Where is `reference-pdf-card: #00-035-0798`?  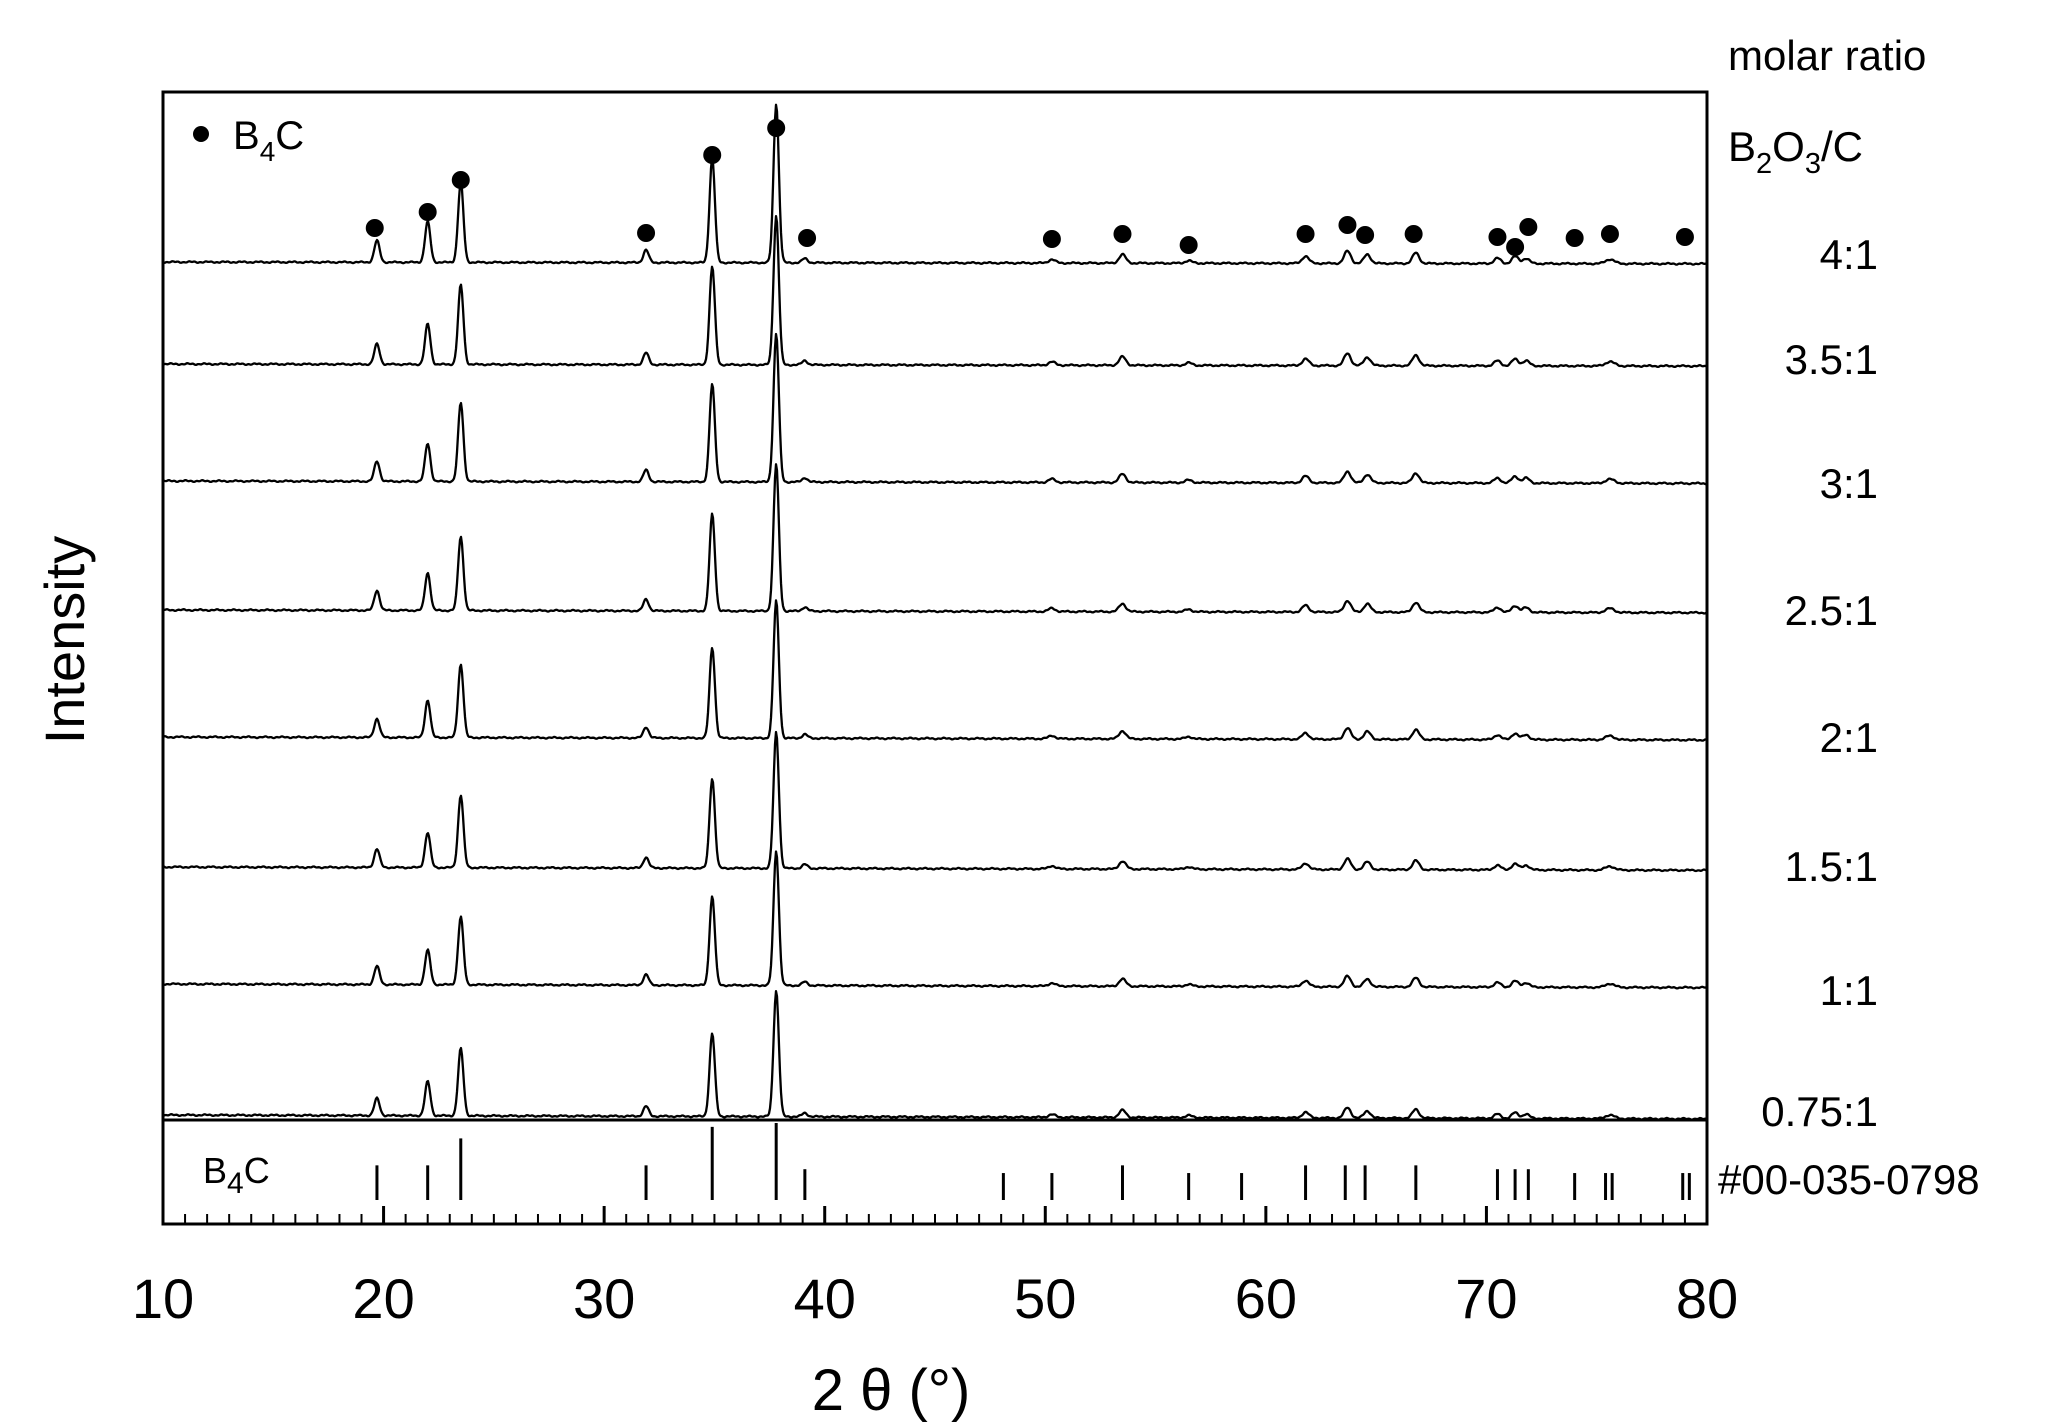 reference-pdf-card: #00-035-0798 is located at coordinates (1849, 1179).